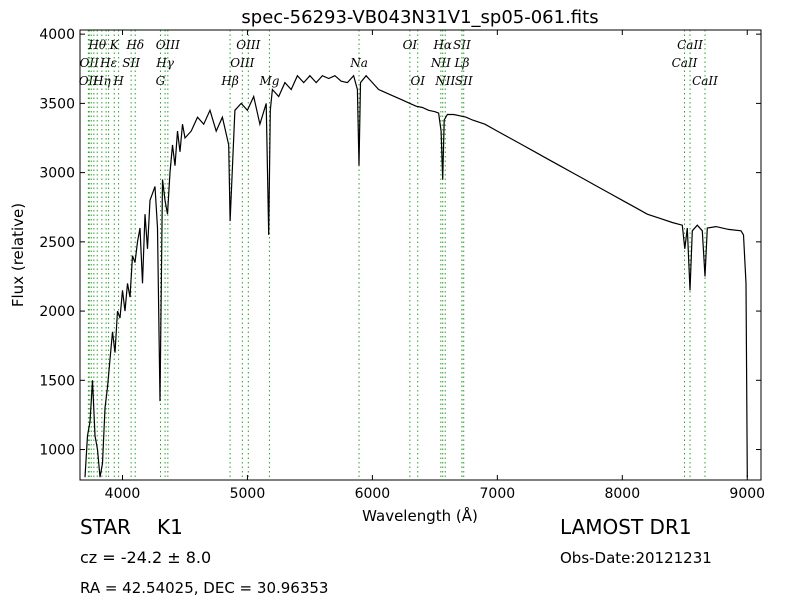 The height and width of the screenshot is (600, 800). Describe the element at coordinates (57, 451) in the screenshot. I see `y-tick-label: 1000` at that location.